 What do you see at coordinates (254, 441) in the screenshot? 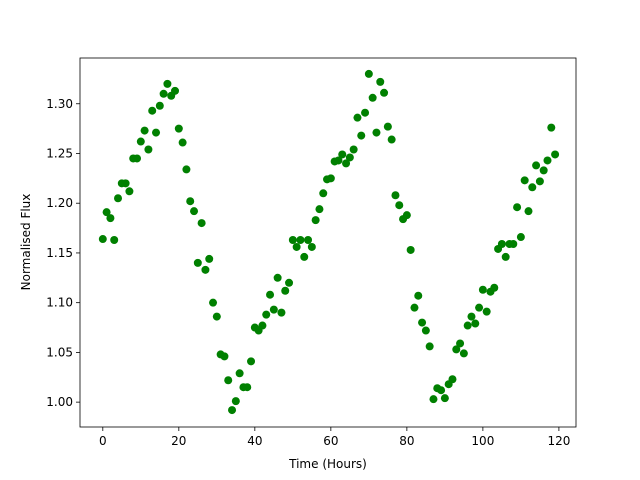
I see `x-tick-label: 40` at bounding box center [254, 441].